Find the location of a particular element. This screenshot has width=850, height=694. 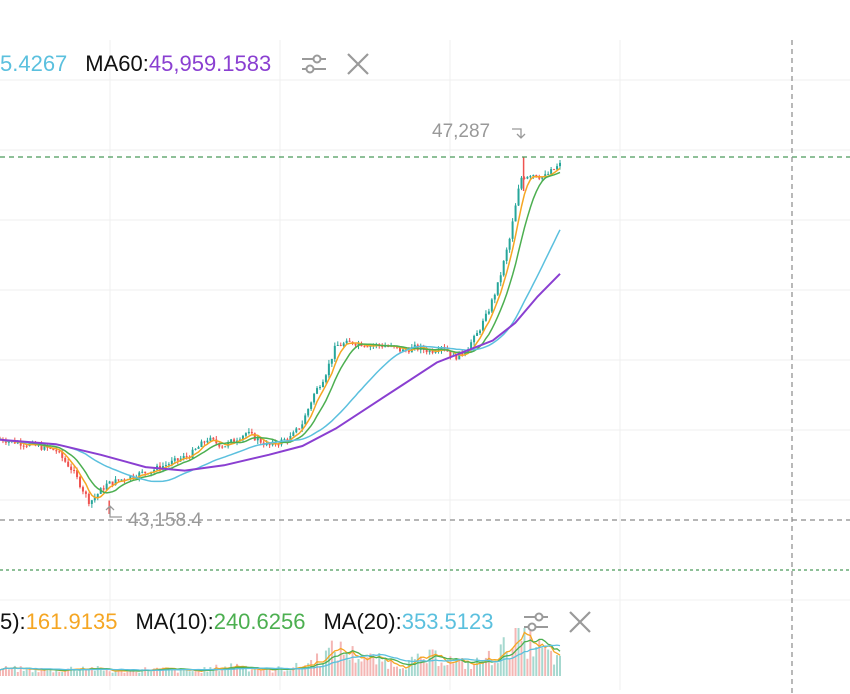

low-arrow-icon is located at coordinates (113, 511).